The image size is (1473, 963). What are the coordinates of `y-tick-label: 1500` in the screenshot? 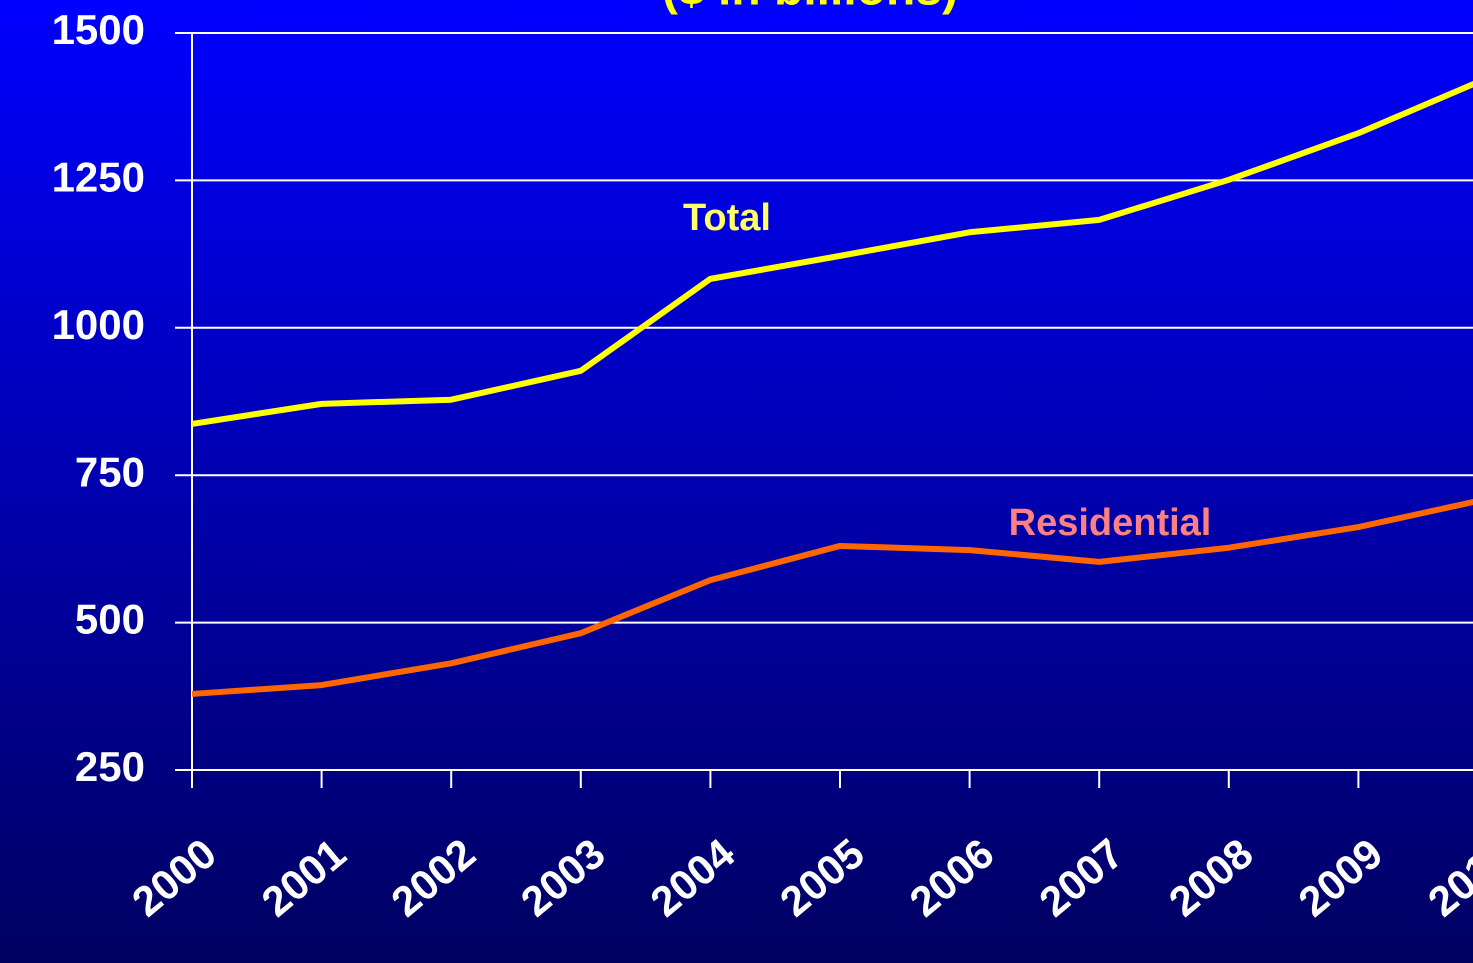 It's located at (98, 29).